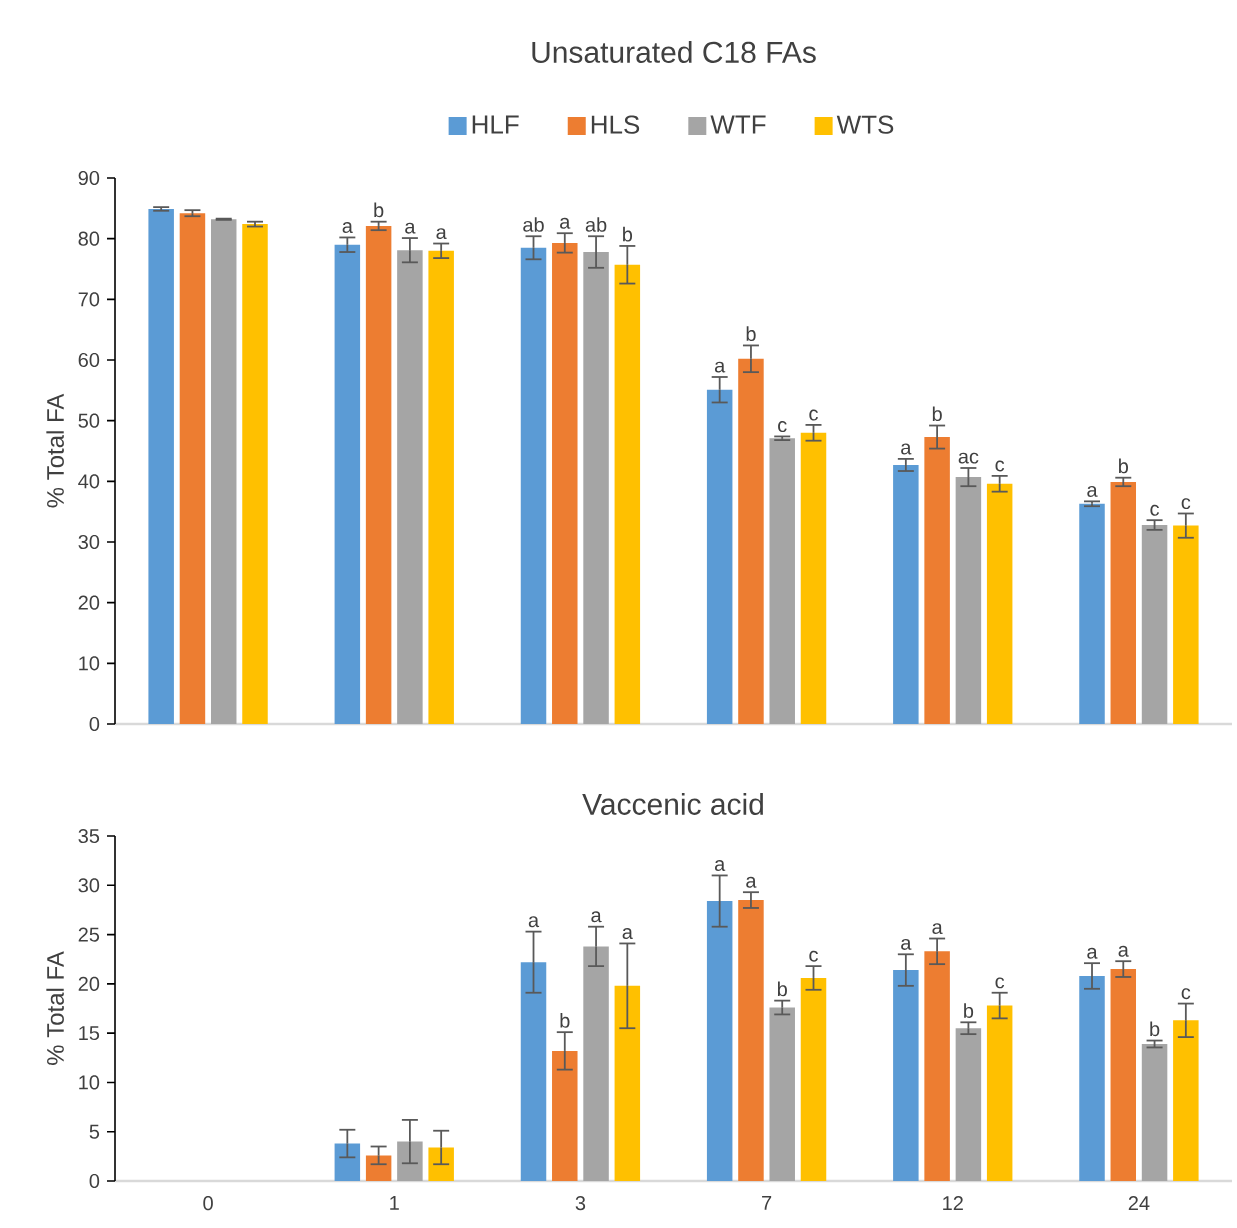 The image size is (1237, 1228). What do you see at coordinates (953, 1203) in the screenshot?
I see `x-tick-label: 12` at bounding box center [953, 1203].